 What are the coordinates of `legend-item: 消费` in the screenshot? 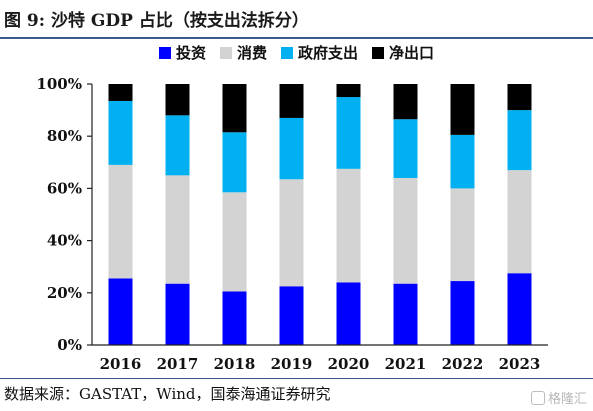 It's located at (243, 52).